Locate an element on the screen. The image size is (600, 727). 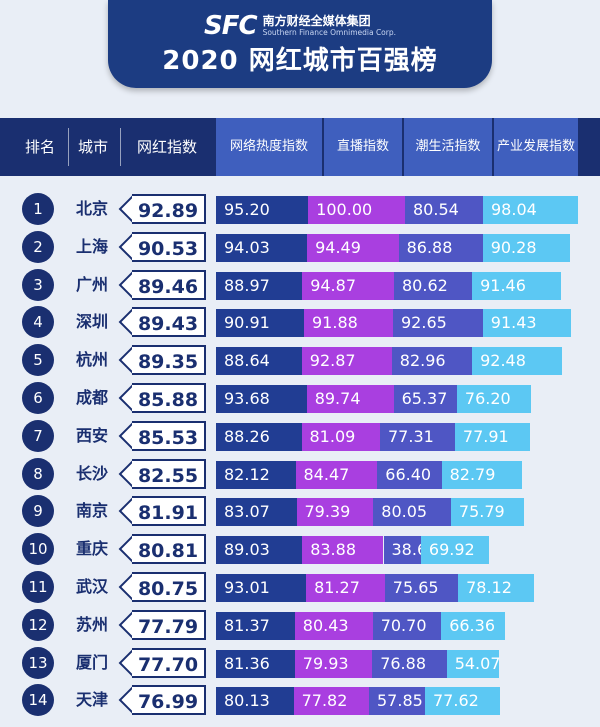
influencer-index-value: 77.79 is located at coordinates (169, 624).